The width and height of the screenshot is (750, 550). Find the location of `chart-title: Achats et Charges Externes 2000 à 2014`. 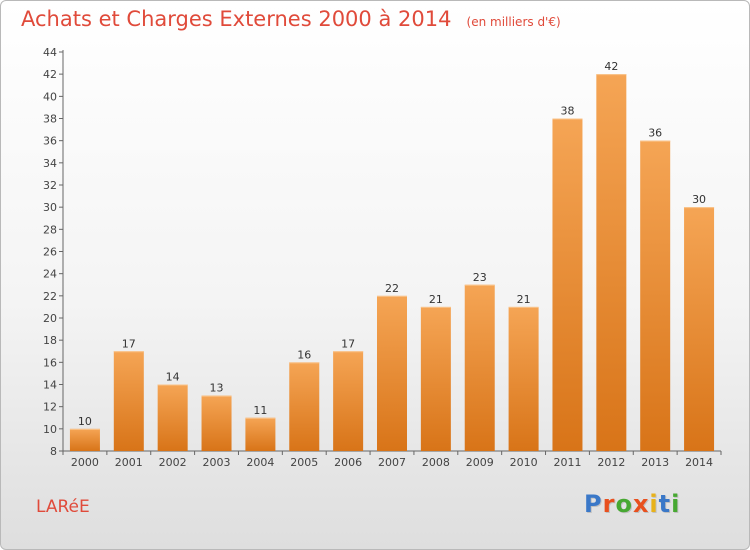

chart-title: Achats et Charges Externes 2000 à 2014 is located at coordinates (236, 19).